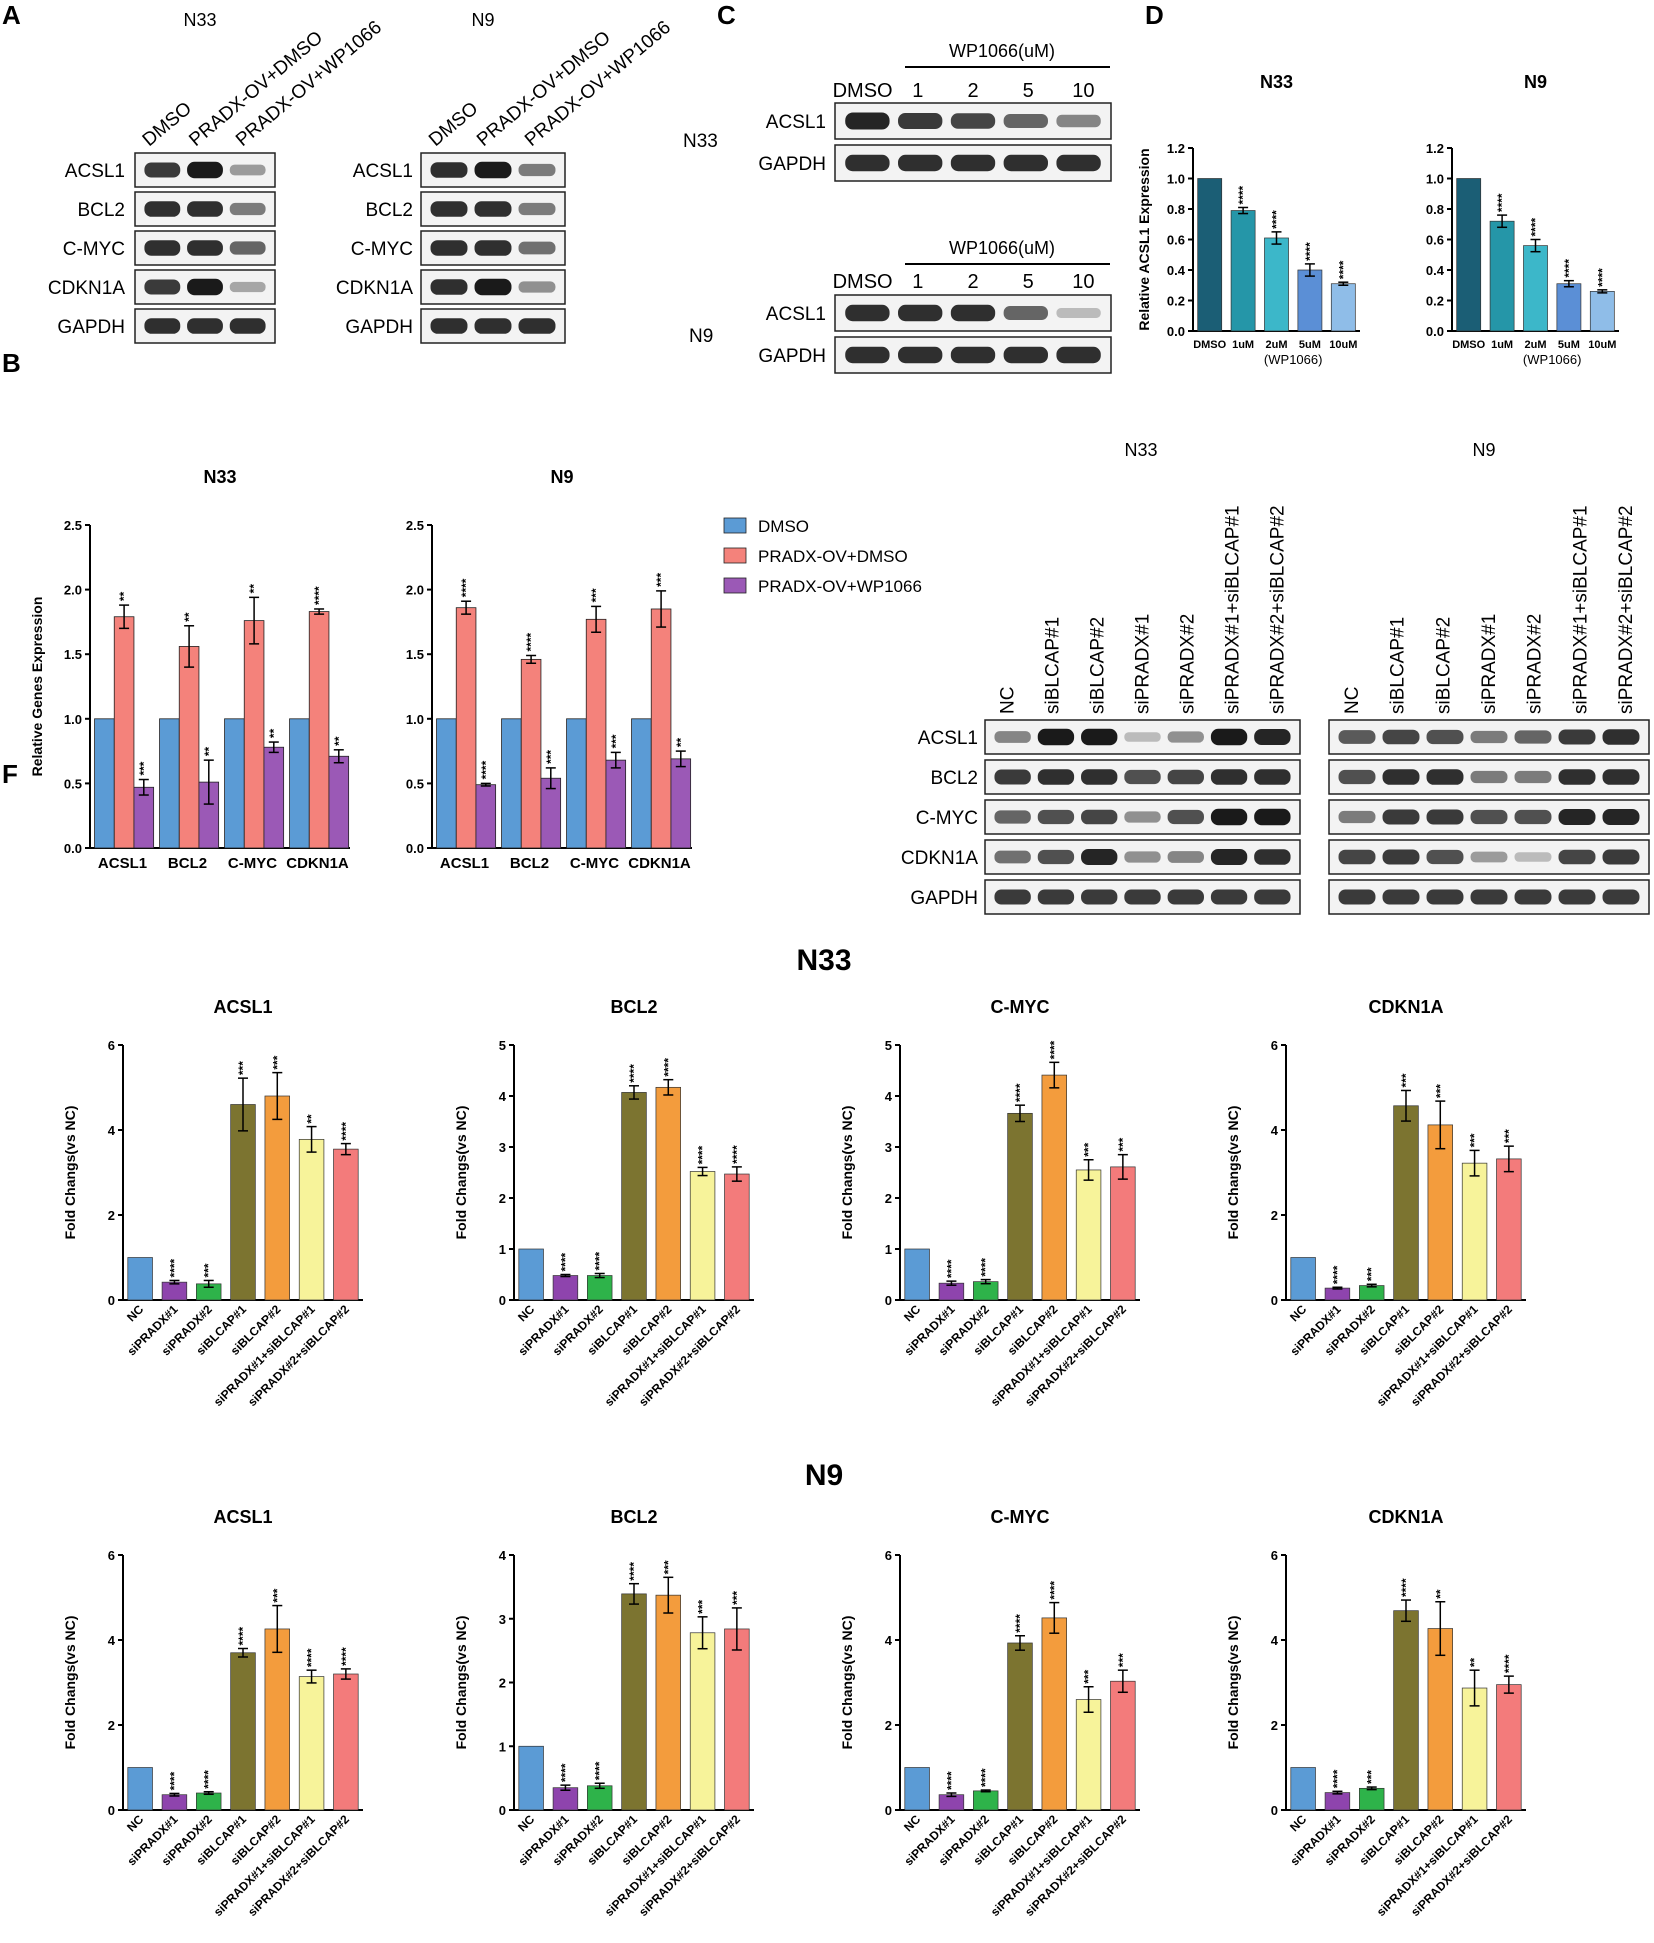 The width and height of the screenshot is (1654, 1943). Describe the element at coordinates (1489, 817) in the screenshot. I see `panel-e-n9-blot` at that location.